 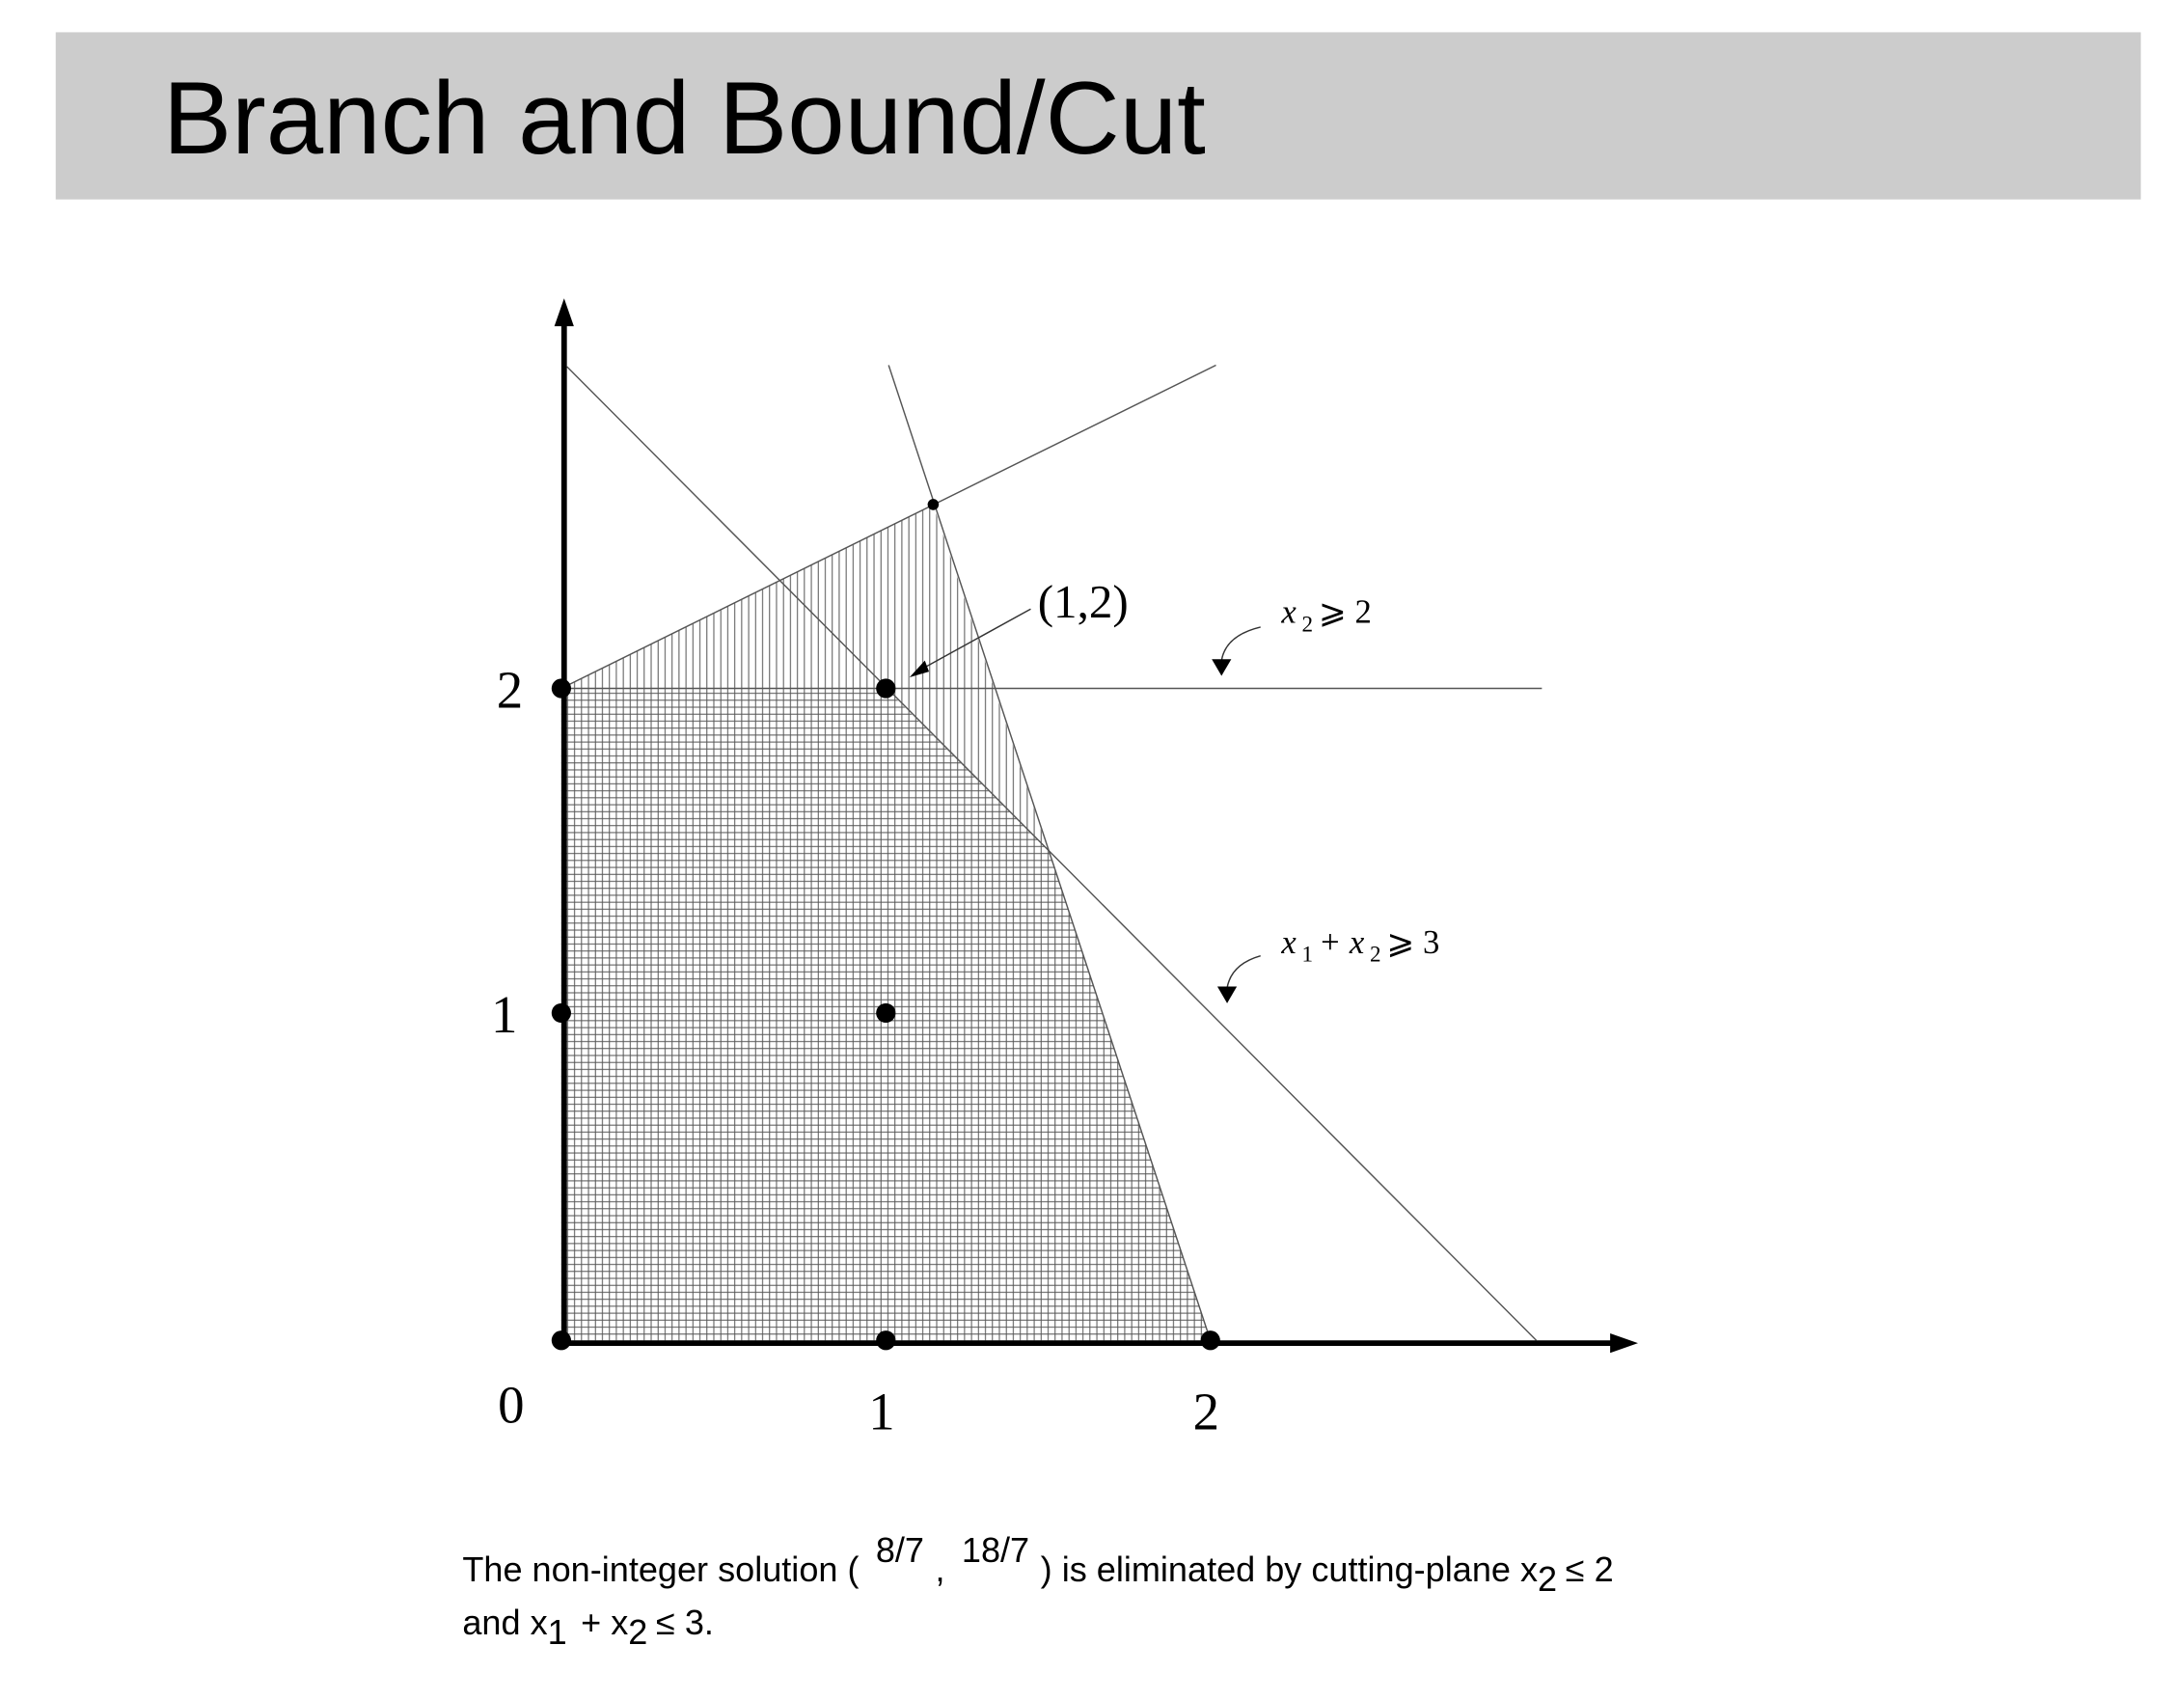 I want to click on header-bar, so click(x=1099, y=116).